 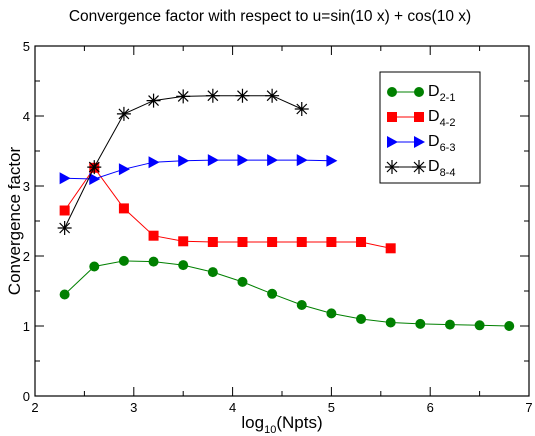 I want to click on legend-item: D2-1, so click(x=421, y=93).